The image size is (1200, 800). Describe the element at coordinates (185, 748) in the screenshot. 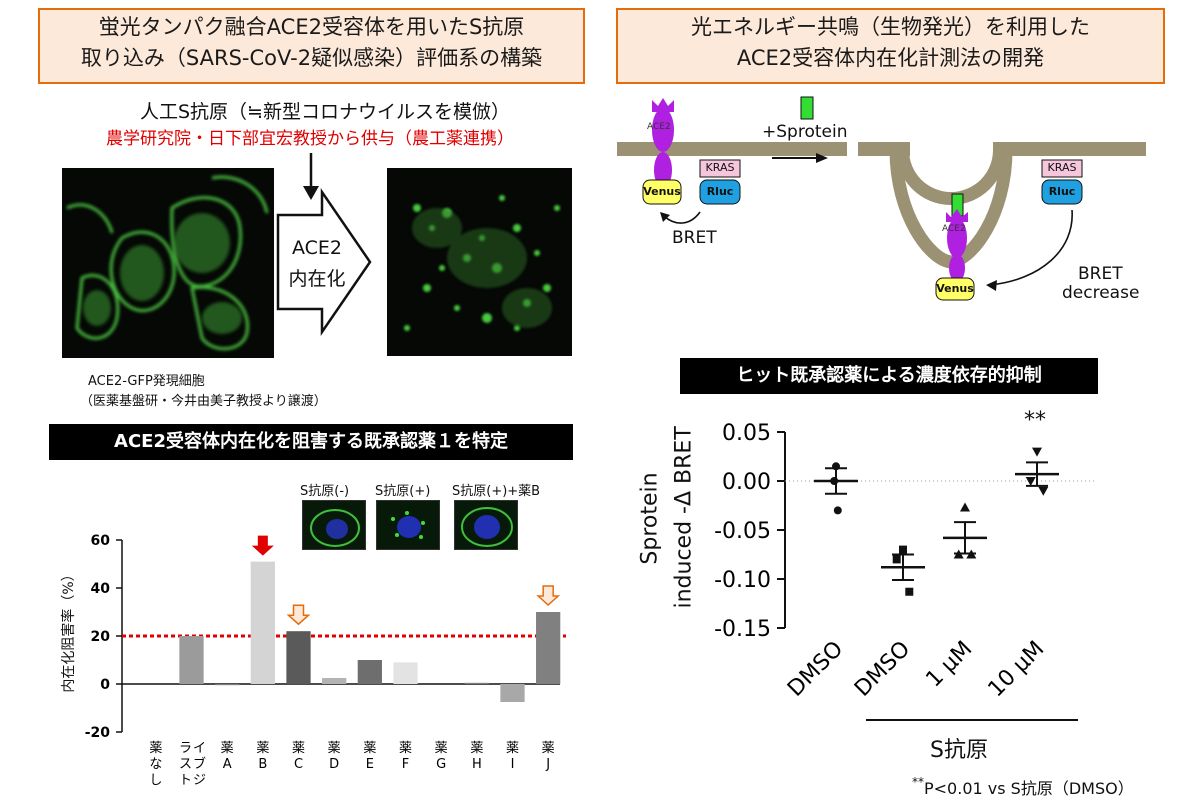

I see `bar-tick-label: ラ` at that location.